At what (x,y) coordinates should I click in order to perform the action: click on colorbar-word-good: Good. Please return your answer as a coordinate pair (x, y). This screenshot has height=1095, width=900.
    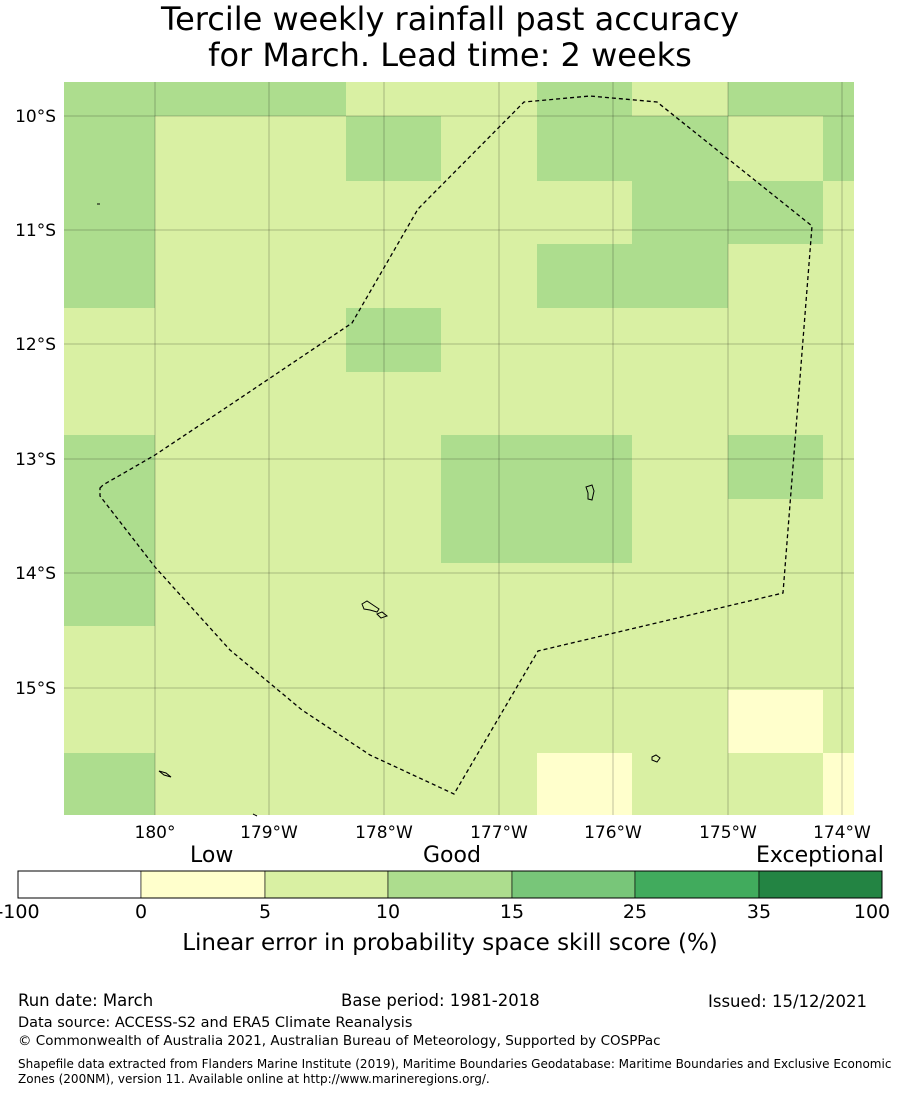
    Looking at the image, I should click on (452, 855).